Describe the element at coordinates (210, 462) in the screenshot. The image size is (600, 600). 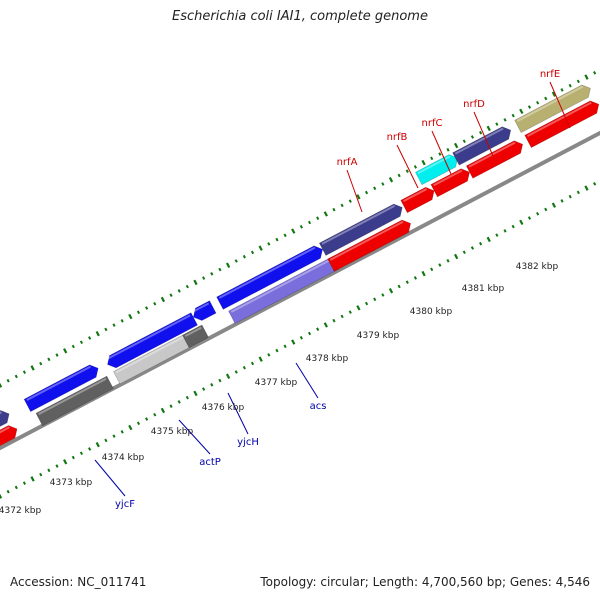
I see `gene-label-actP: actP` at that location.